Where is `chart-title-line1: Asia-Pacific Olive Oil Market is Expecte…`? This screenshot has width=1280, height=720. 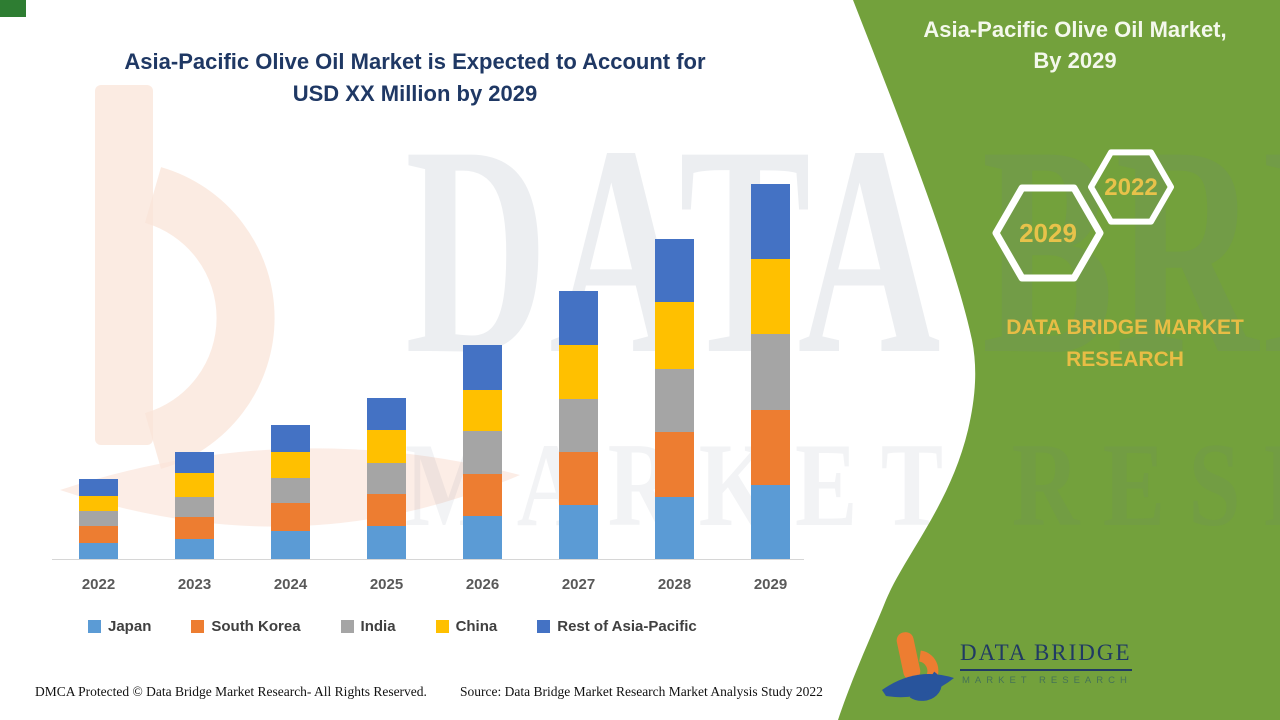 chart-title-line1: Asia-Pacific Olive Oil Market is Expecte… is located at coordinates (415, 61).